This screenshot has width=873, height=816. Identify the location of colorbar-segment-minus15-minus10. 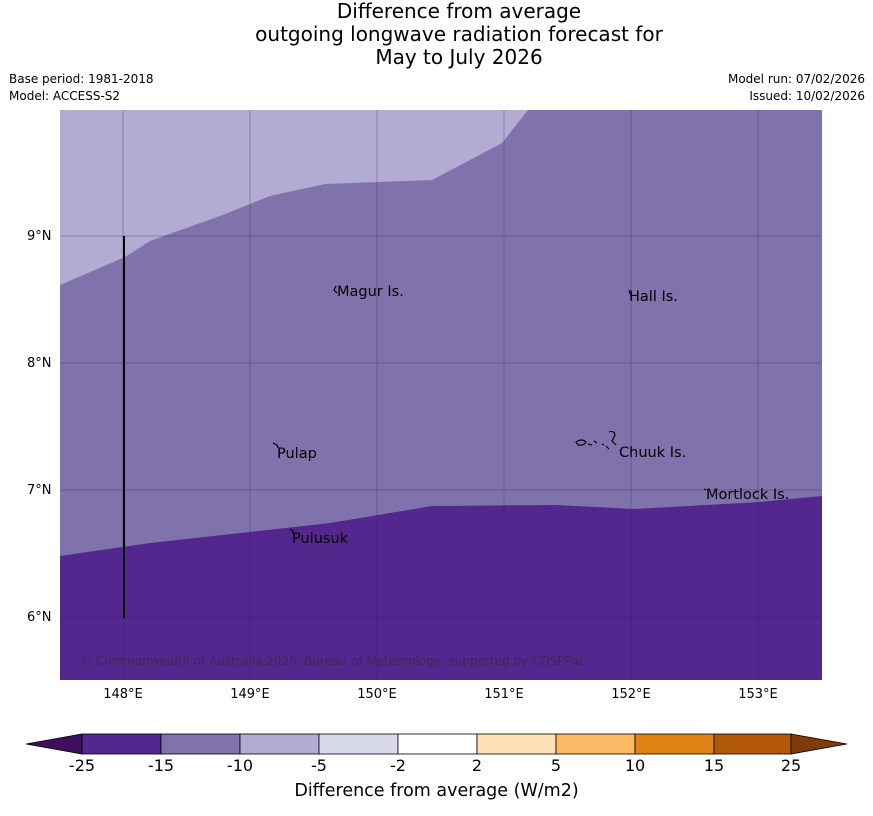
(200, 744).